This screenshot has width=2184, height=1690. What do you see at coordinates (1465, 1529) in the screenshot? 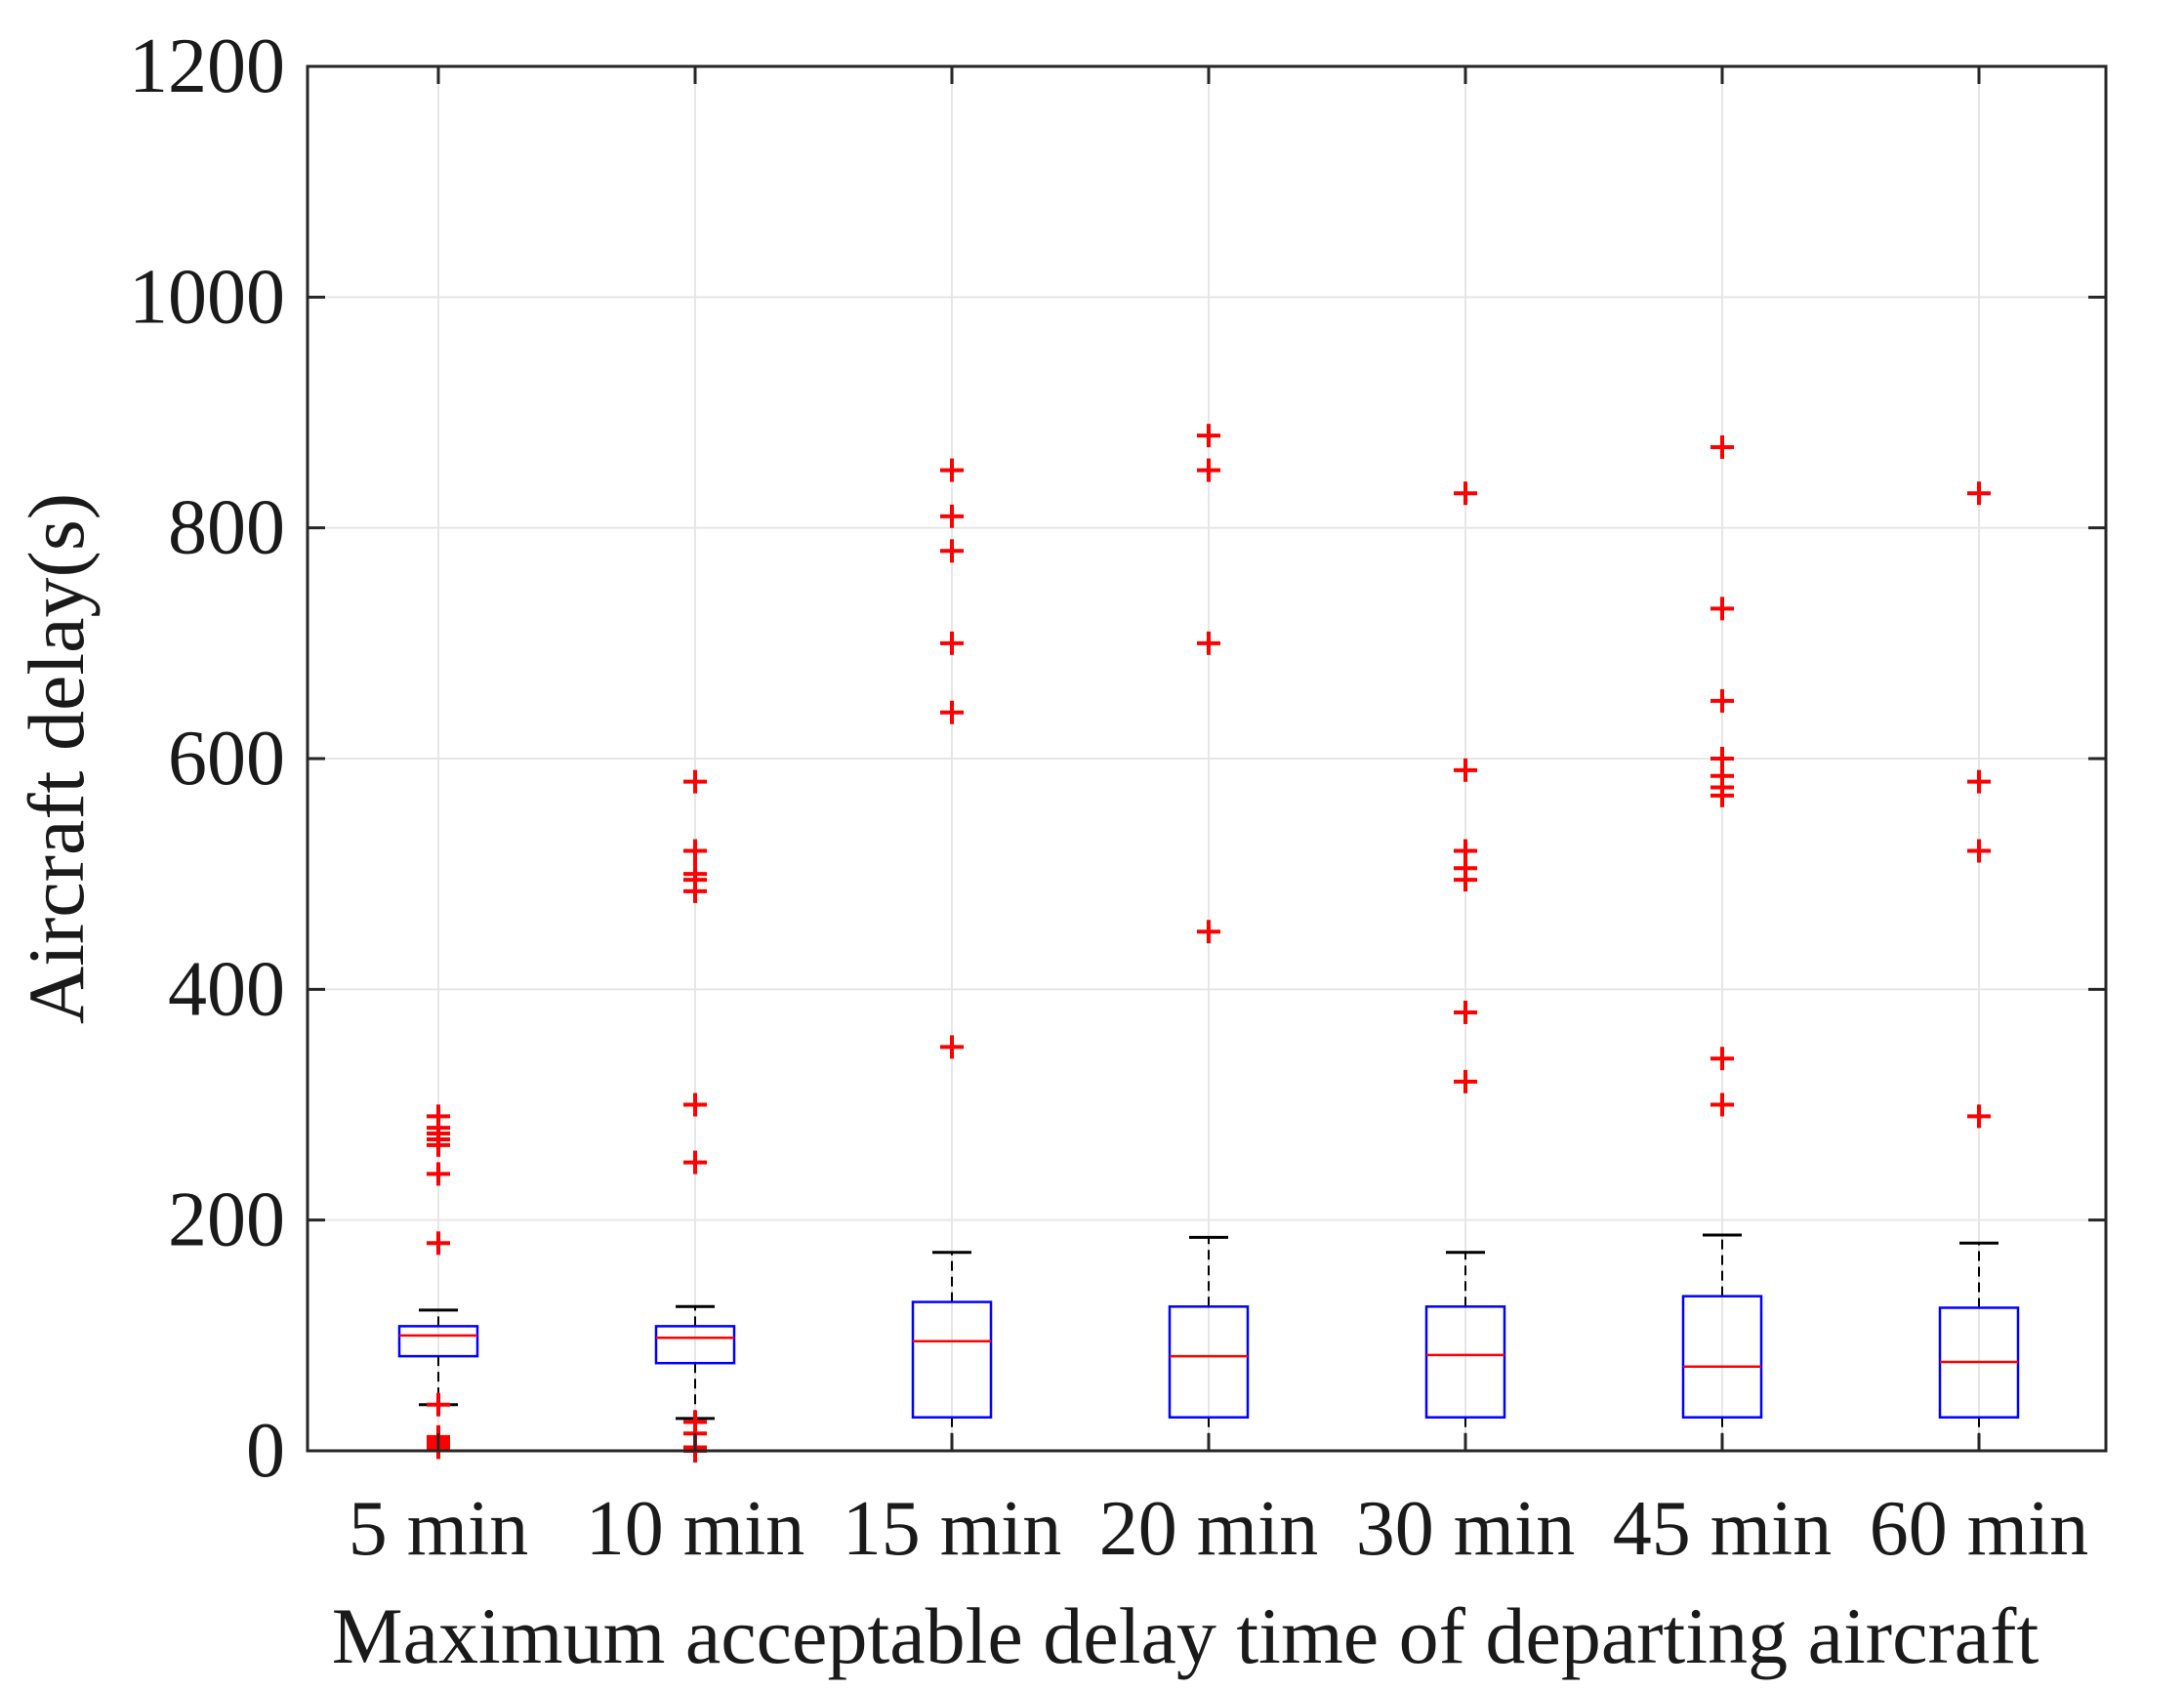
I see `x-tick-label: 30 min` at bounding box center [1465, 1529].